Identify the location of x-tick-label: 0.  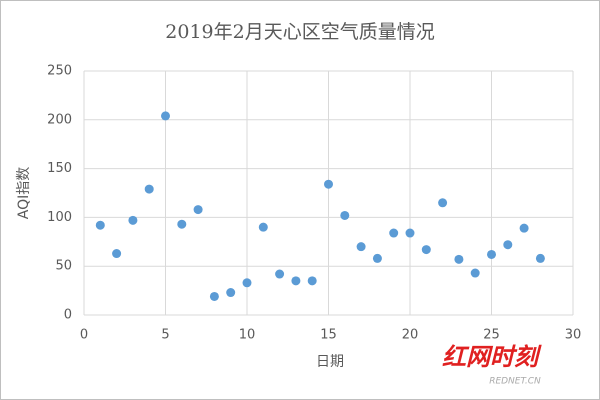
(84, 335).